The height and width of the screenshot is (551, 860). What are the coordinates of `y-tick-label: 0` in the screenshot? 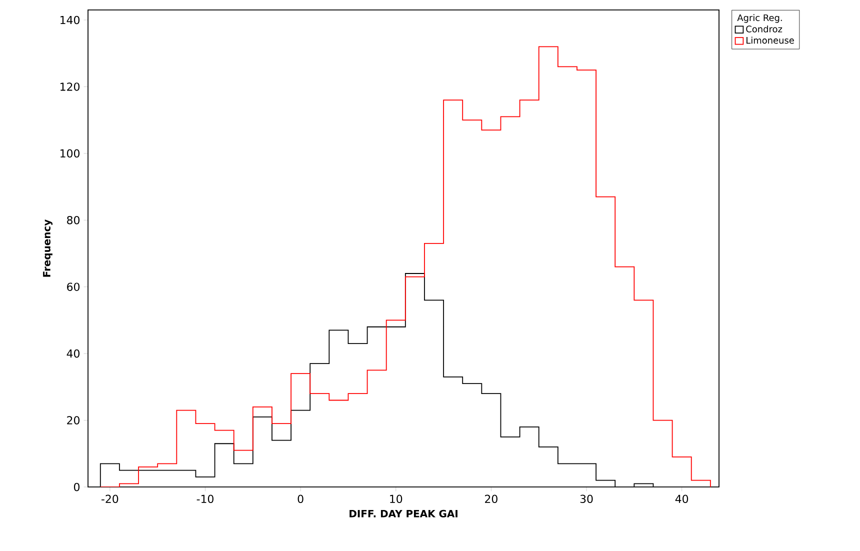 It's located at (77, 487).